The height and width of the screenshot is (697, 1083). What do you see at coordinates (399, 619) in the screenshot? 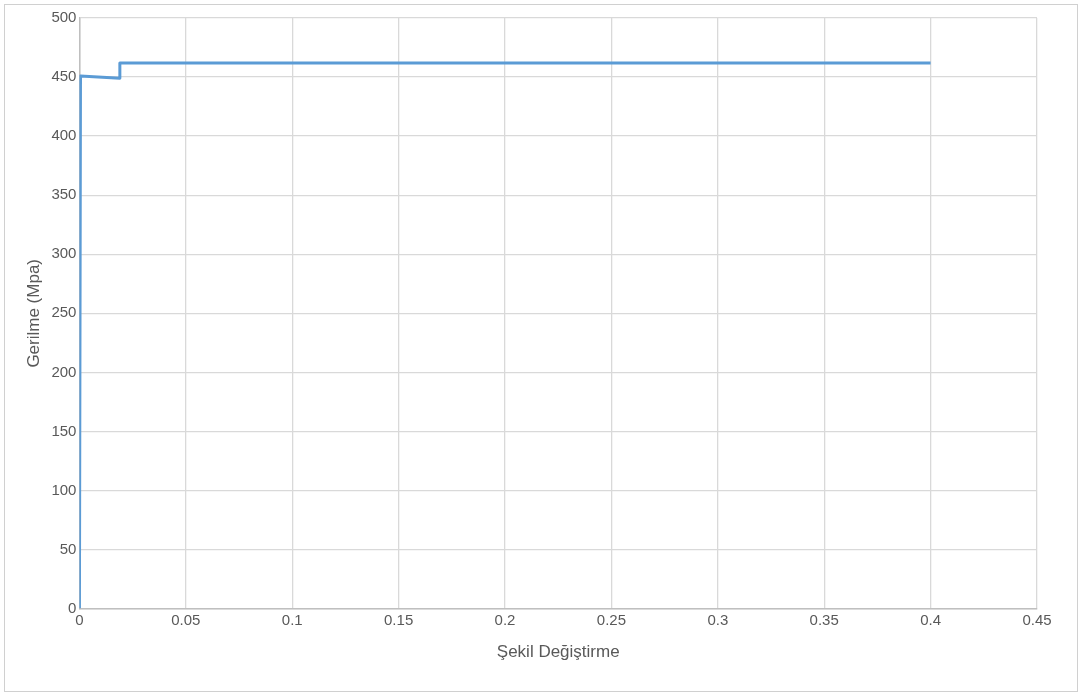
I see `x-tick-label: 0.15` at bounding box center [399, 619].